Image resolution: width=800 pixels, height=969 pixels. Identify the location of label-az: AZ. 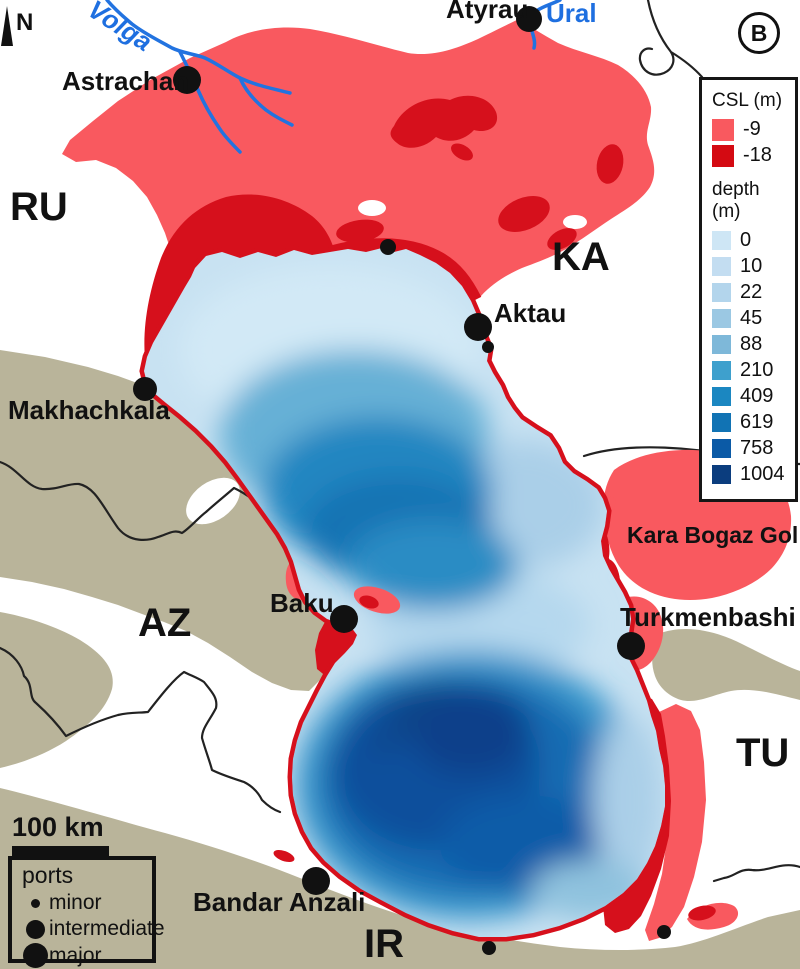
(164, 623).